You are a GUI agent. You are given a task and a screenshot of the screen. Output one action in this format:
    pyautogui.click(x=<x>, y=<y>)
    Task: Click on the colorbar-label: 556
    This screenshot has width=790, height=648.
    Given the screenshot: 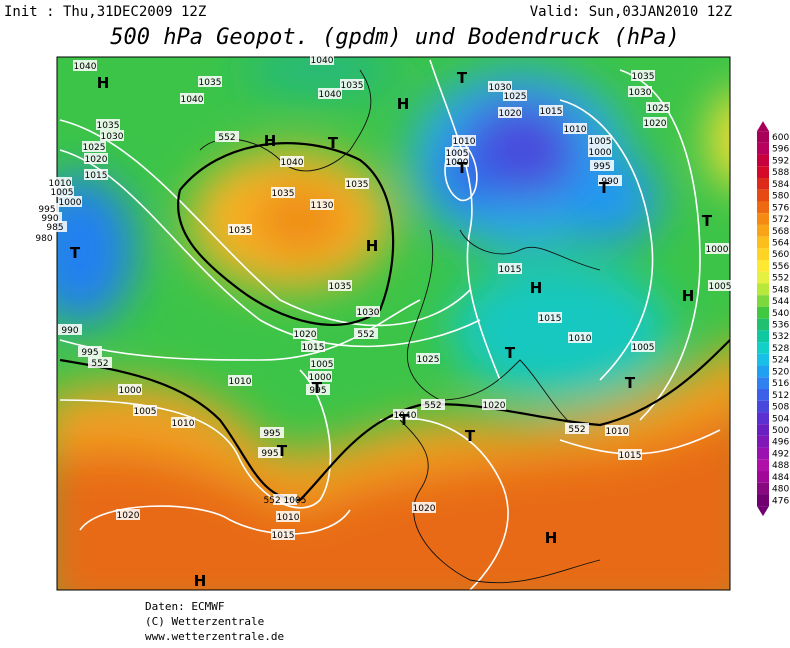 What is the action you would take?
    pyautogui.click(x=780, y=267)
    